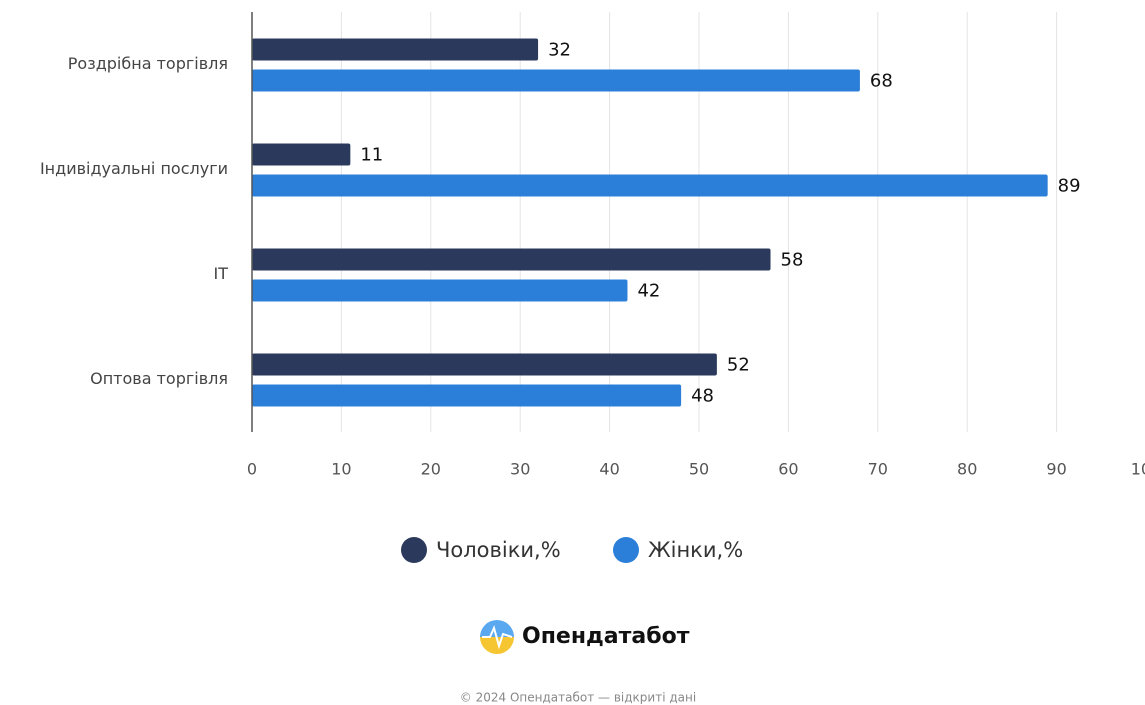 The image size is (1145, 705). I want to click on y-tick-label: Індивідуальні послуги, so click(134, 168).